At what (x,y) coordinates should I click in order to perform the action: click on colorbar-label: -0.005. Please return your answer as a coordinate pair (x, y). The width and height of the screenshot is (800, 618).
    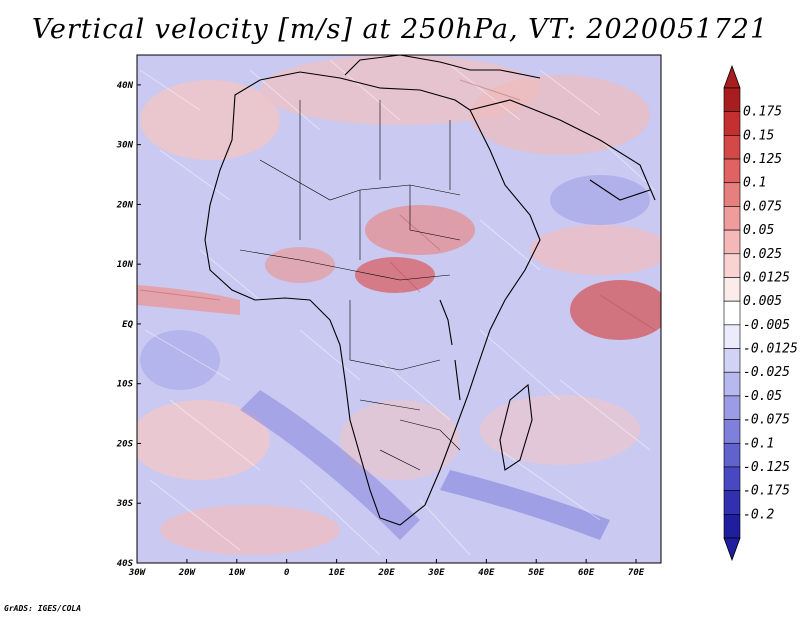
    Looking at the image, I should click on (766, 325).